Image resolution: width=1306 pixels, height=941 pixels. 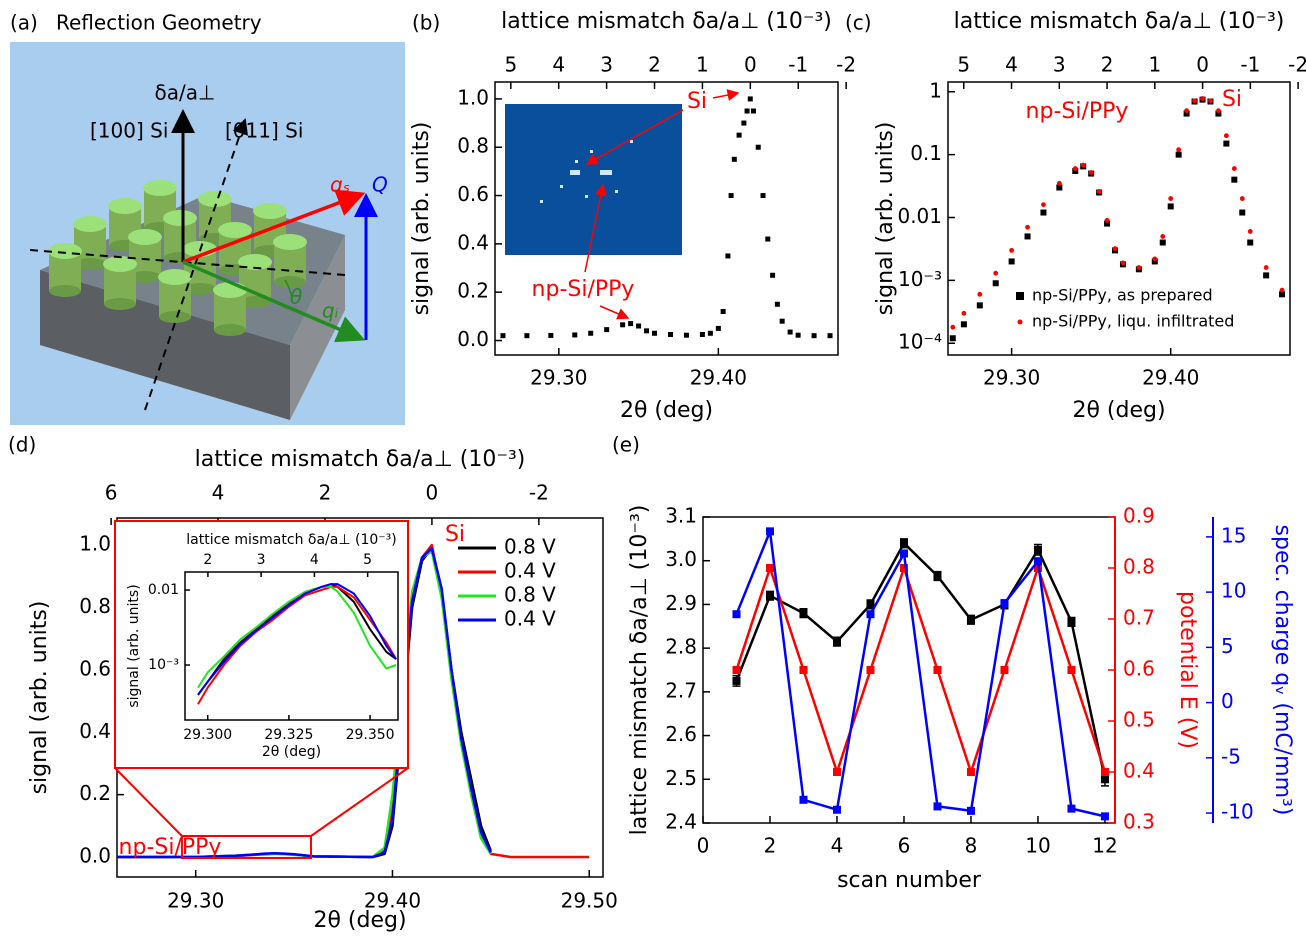 I want to click on y-tick-label: 0.4, so click(x=473, y=242).